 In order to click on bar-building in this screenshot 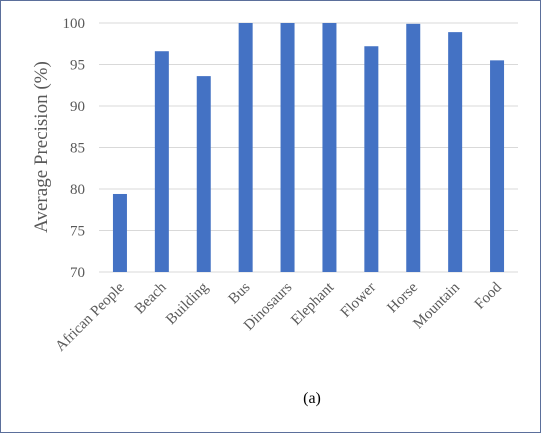, I will do `click(203, 174)`.